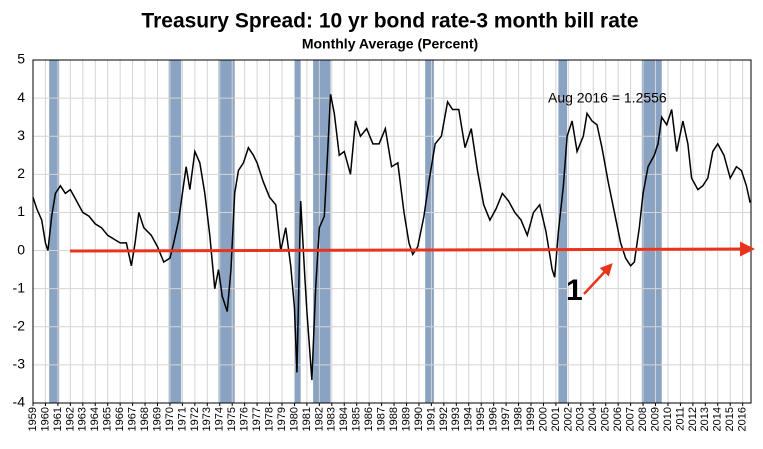 The image size is (763, 449). Describe the element at coordinates (668, 419) in the screenshot. I see `x-tick-label: 2010` at that location.